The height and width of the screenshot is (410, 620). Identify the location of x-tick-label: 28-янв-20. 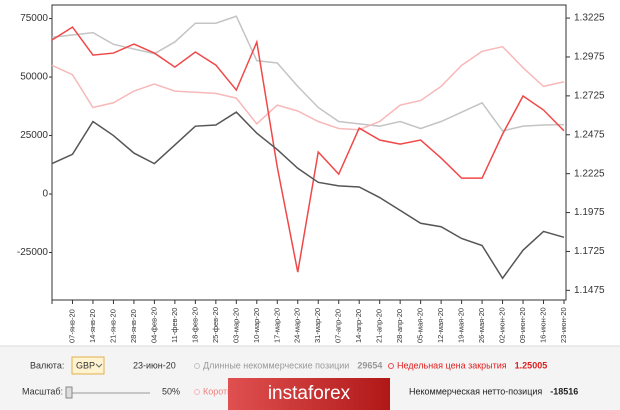
(133, 326).